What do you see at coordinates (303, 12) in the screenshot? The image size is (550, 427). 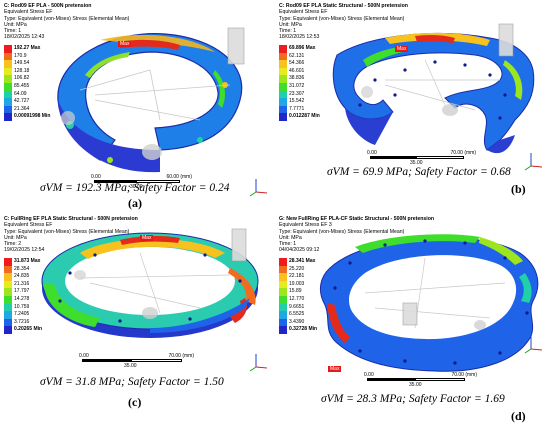 I see `panel-b-result: Equivalent Stress EF` at bounding box center [303, 12].